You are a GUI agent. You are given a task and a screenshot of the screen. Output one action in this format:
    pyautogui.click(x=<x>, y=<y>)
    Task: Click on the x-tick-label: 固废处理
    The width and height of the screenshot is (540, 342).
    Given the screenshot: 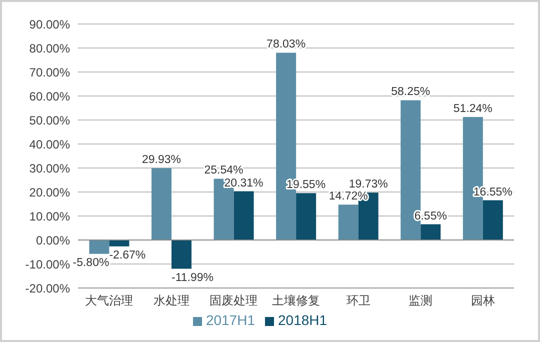 What is the action you would take?
    pyautogui.click(x=234, y=301)
    